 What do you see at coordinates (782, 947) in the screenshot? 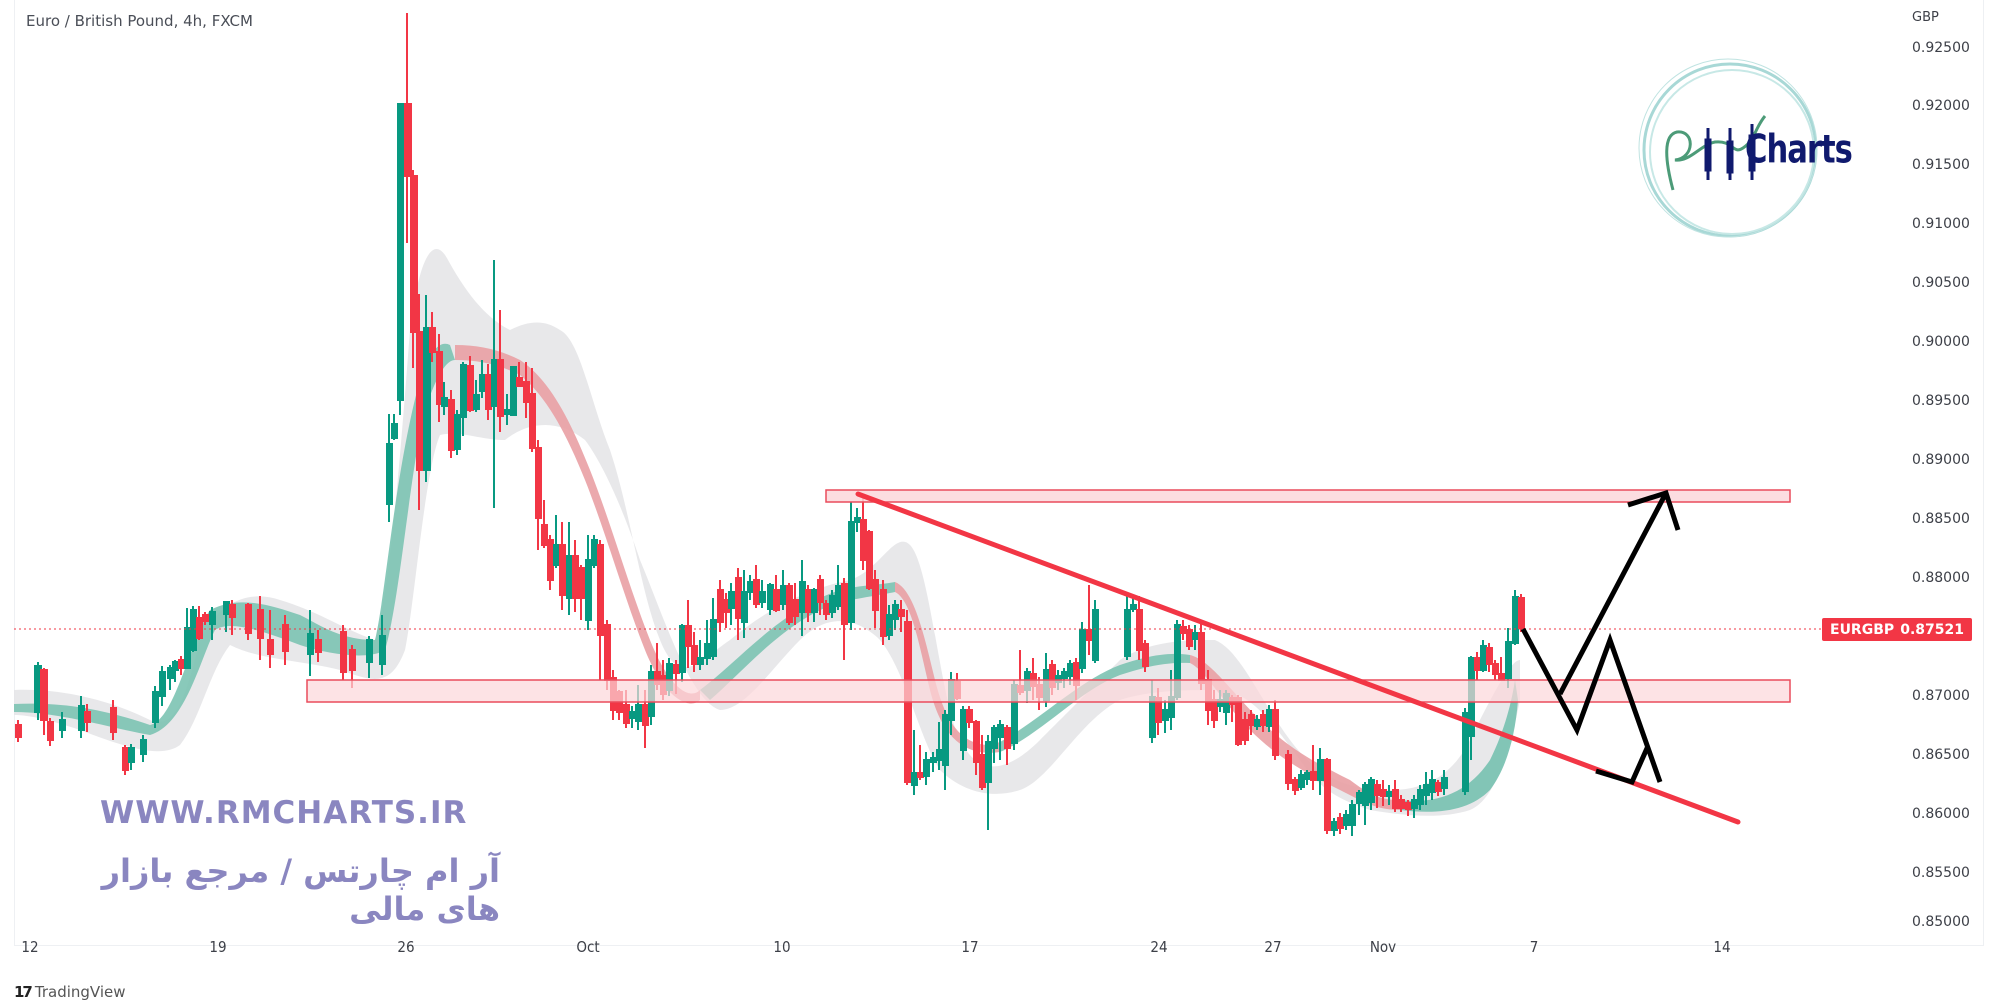
I see `time-tick: 10` at bounding box center [782, 947].